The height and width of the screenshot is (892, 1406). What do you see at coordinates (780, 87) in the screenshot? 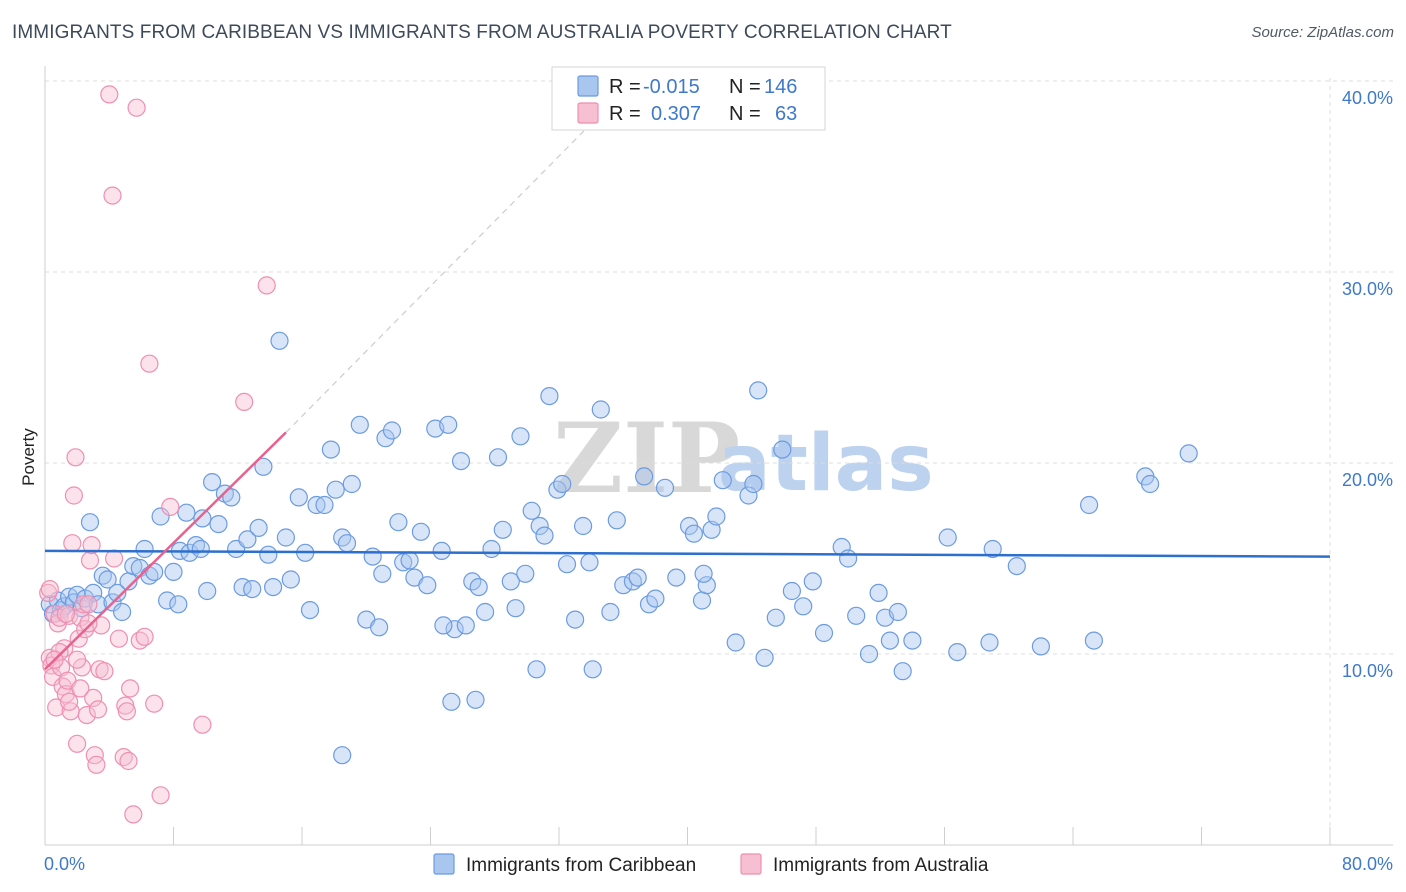
I see `legend-n-value-1: 146` at bounding box center [780, 87].